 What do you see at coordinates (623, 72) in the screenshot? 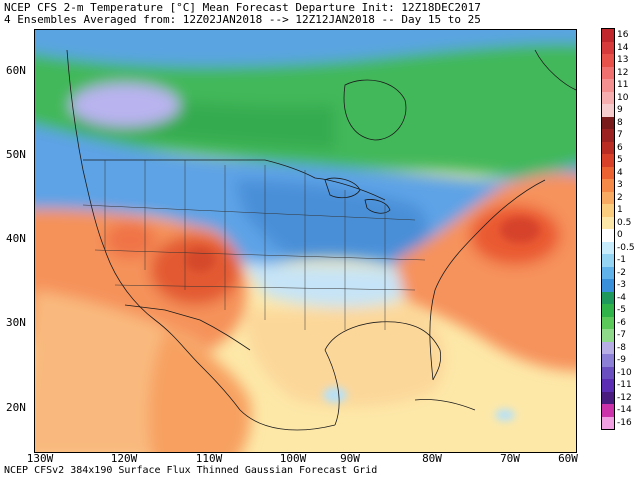
I see `colorbar-label: 12` at bounding box center [623, 72].